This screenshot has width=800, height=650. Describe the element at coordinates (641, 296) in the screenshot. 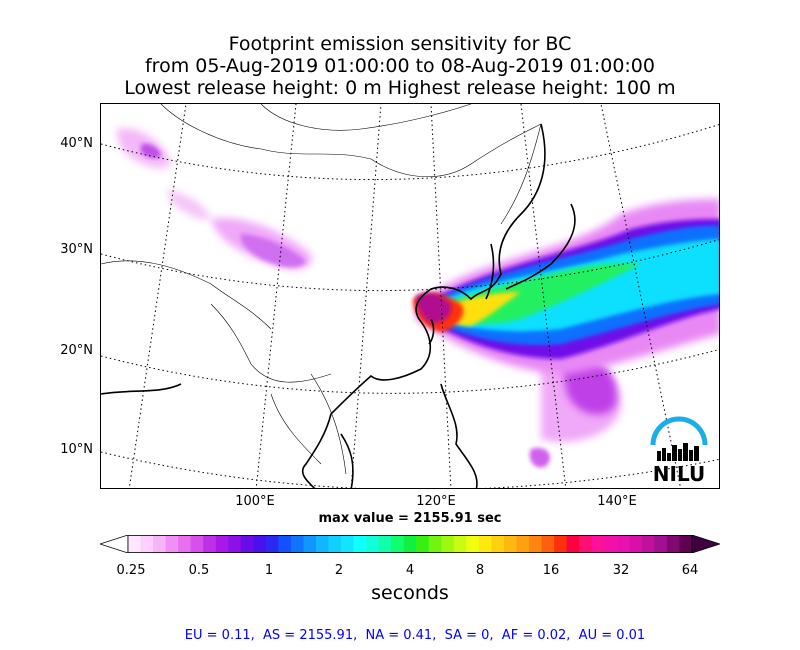

I see `lon-line-140e` at that location.